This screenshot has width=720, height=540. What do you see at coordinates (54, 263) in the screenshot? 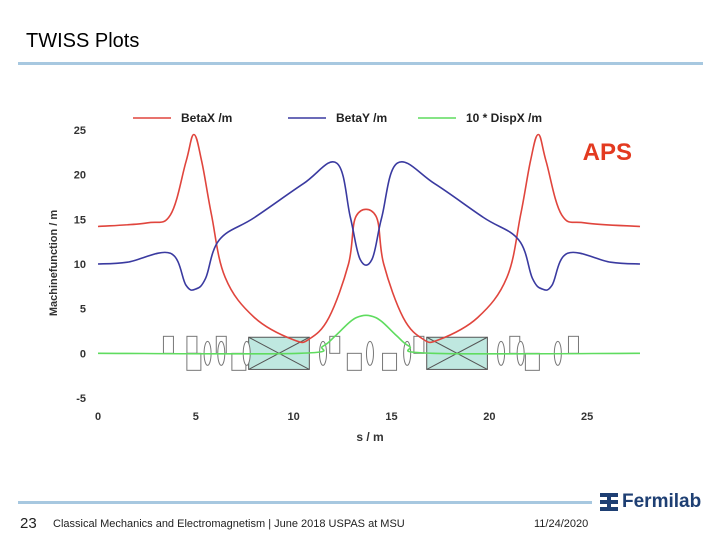
I see `y-axis-label: Machinefunction / m` at bounding box center [54, 263].